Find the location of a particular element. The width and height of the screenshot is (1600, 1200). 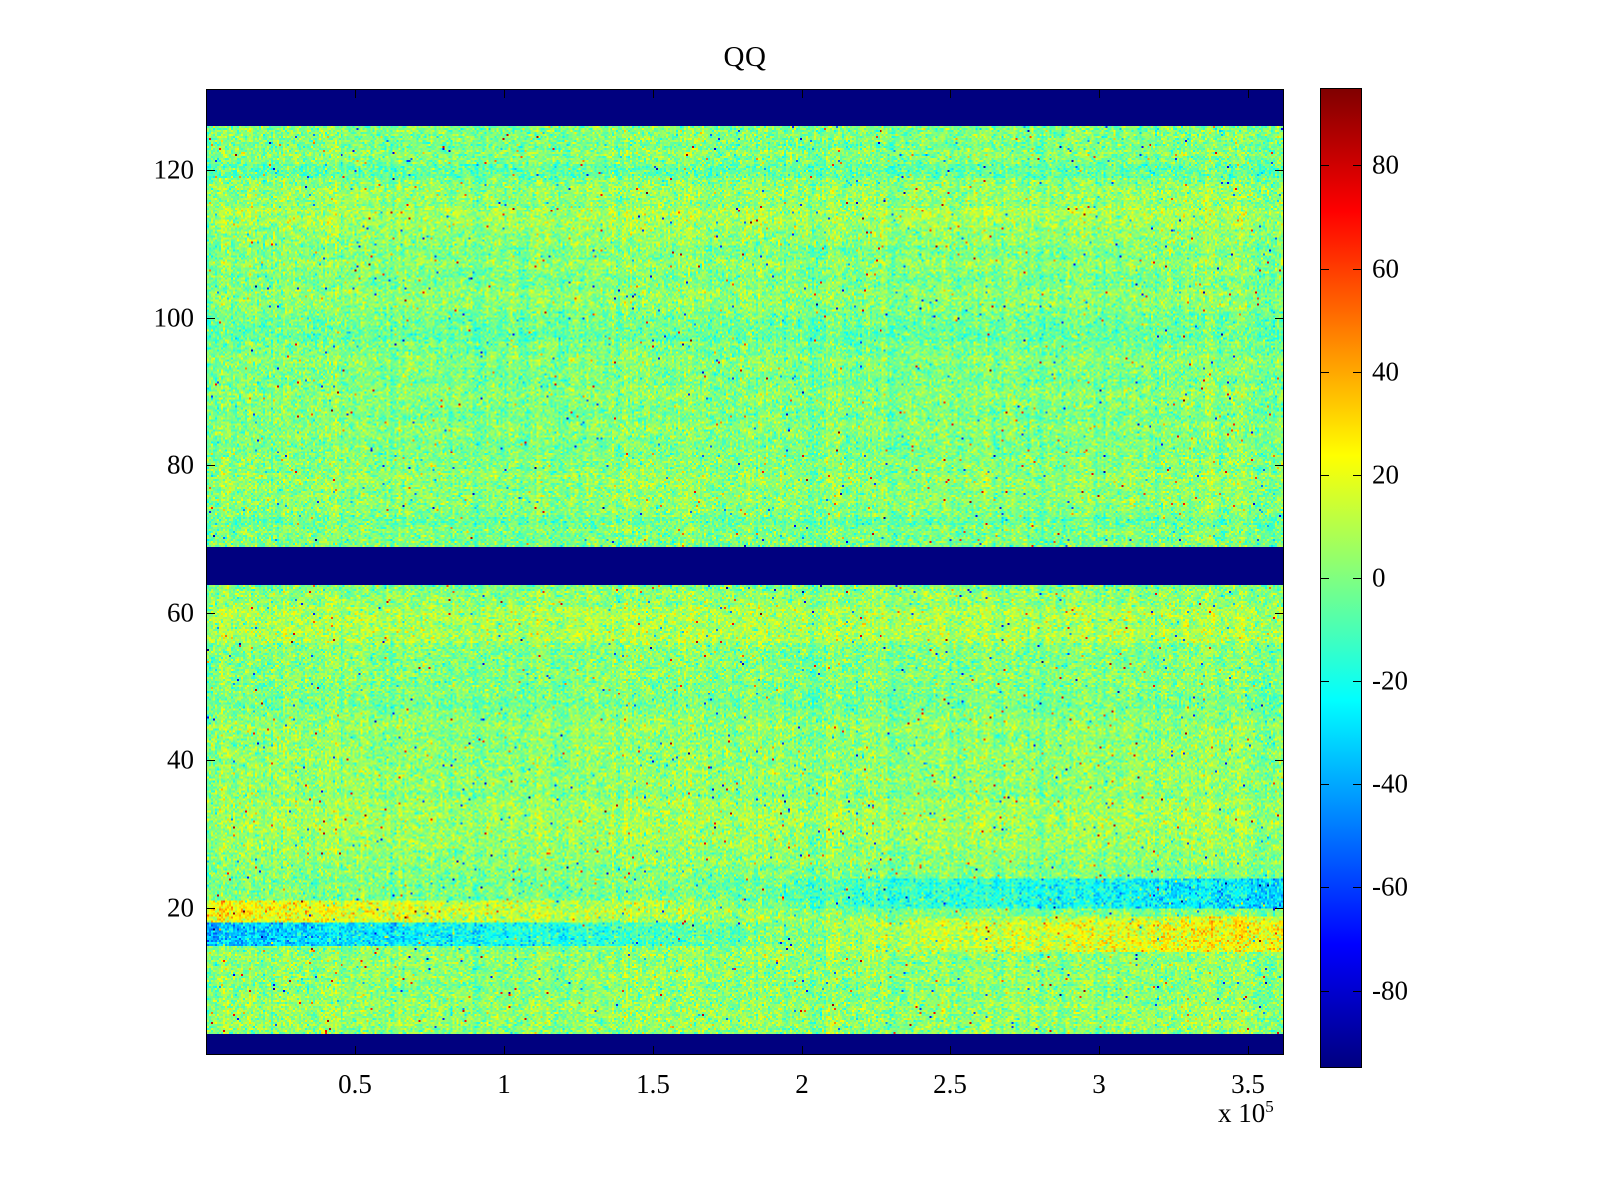

x-axis-exponent-label: x 105 is located at coordinates (1246, 1113).